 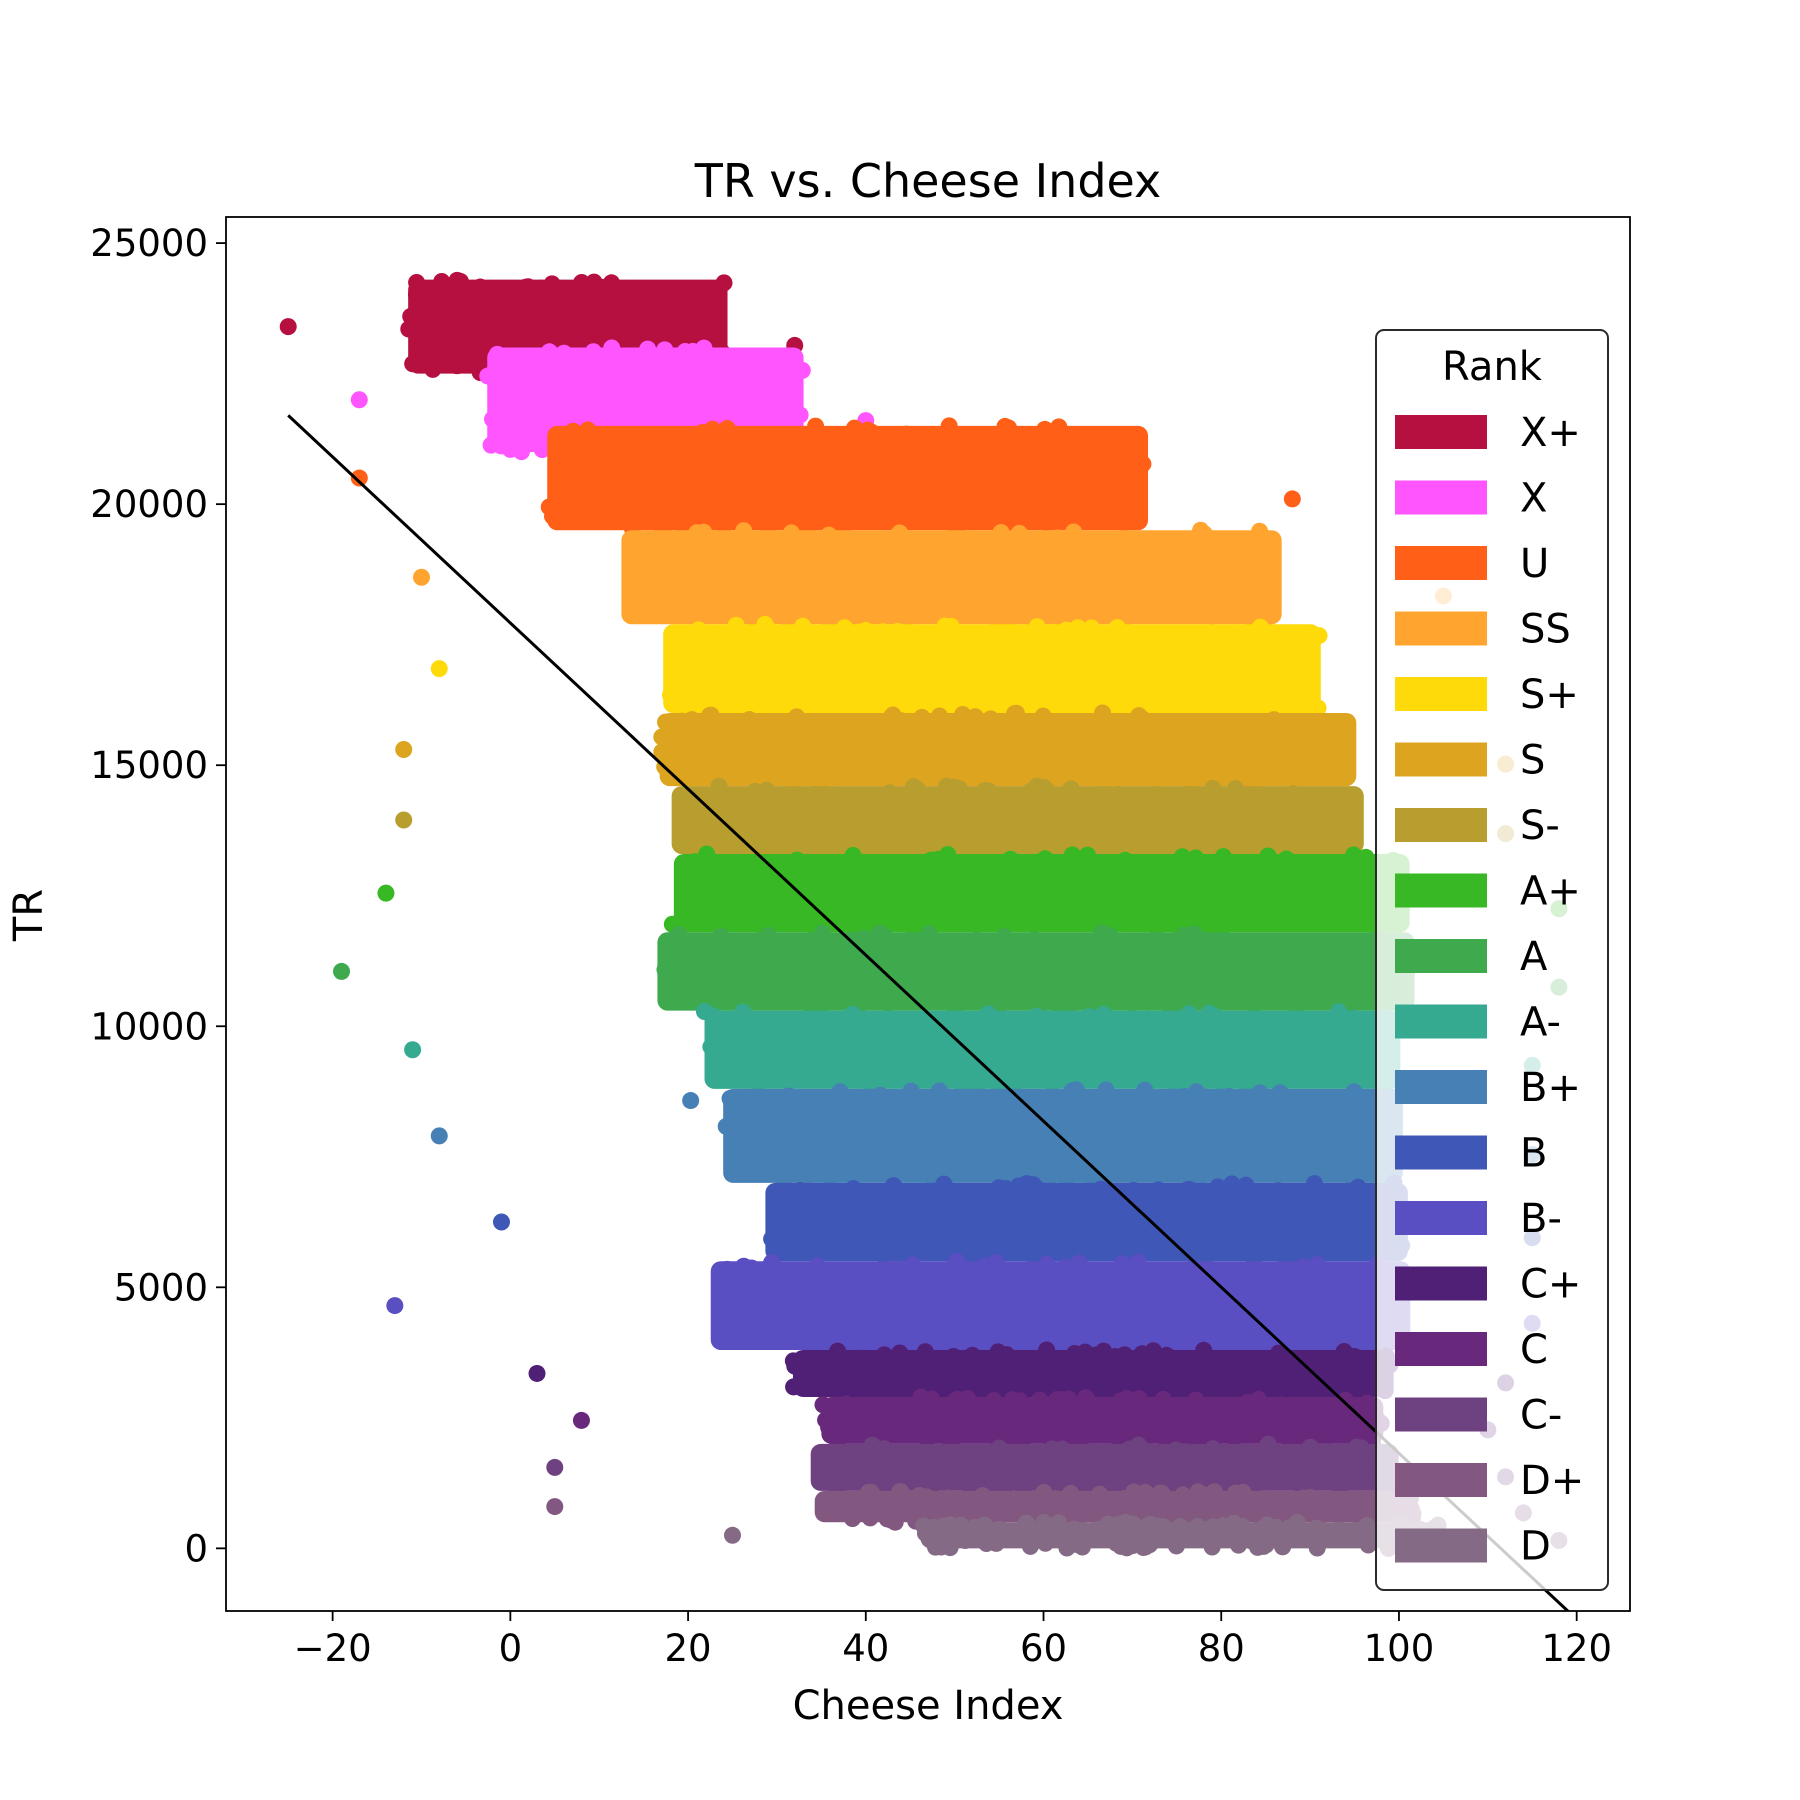 What do you see at coordinates (1534, 1350) in the screenshot?
I see `legend-label: C` at bounding box center [1534, 1350].